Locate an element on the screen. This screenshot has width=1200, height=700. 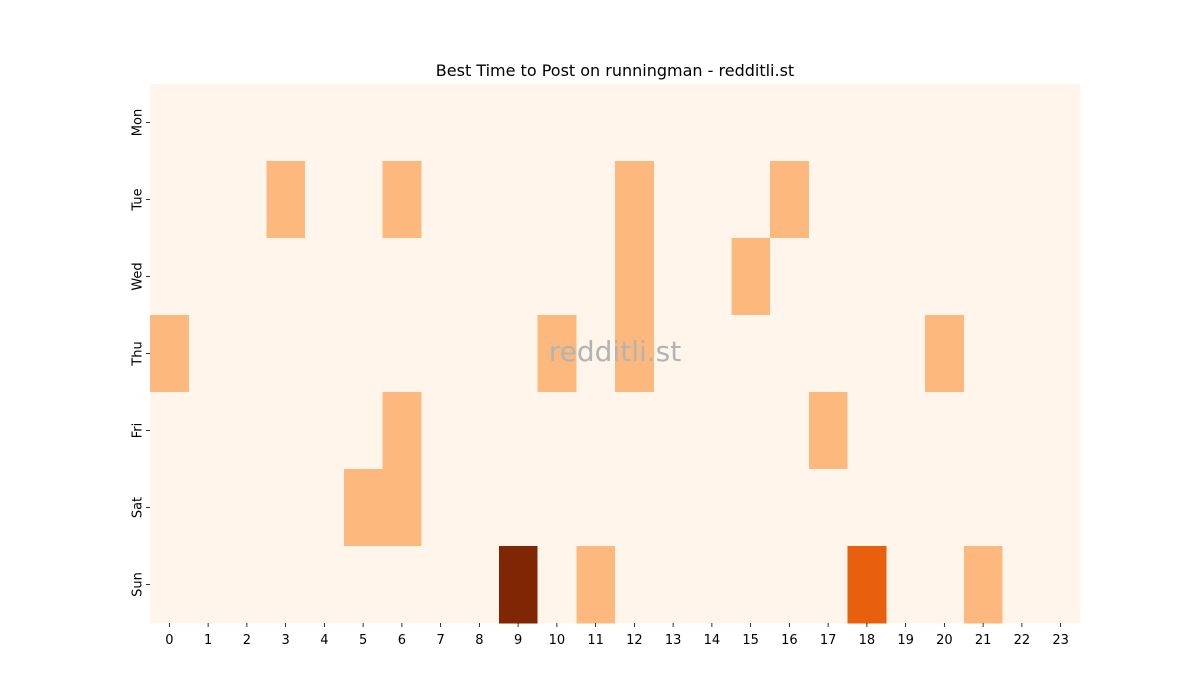
y-tick-label: Tue is located at coordinates (138, 199).